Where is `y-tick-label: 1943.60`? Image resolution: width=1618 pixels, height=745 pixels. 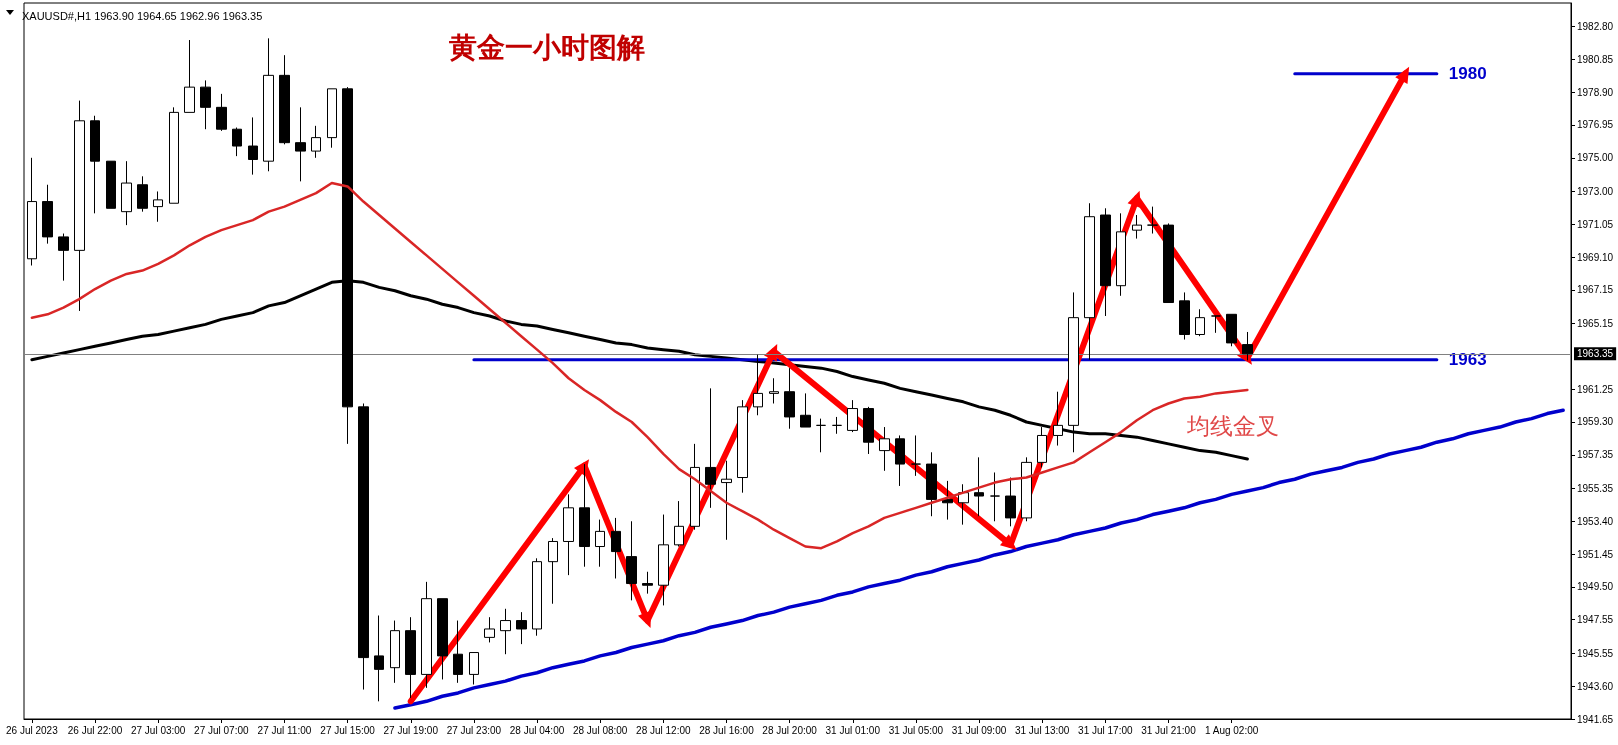
y-tick-label: 1943.60 is located at coordinates (1595, 686).